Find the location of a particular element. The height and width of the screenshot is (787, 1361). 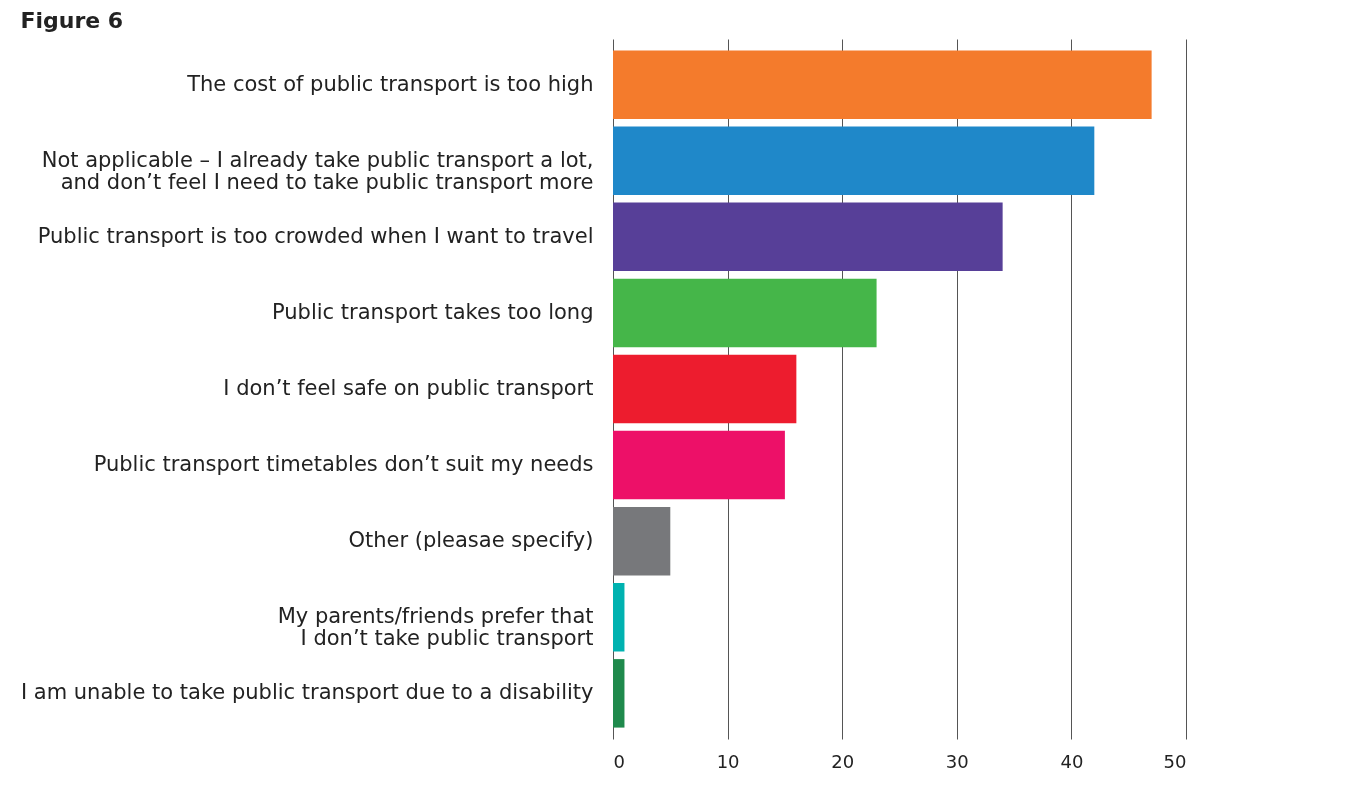

x-tick-label: 30 is located at coordinates (957, 761).